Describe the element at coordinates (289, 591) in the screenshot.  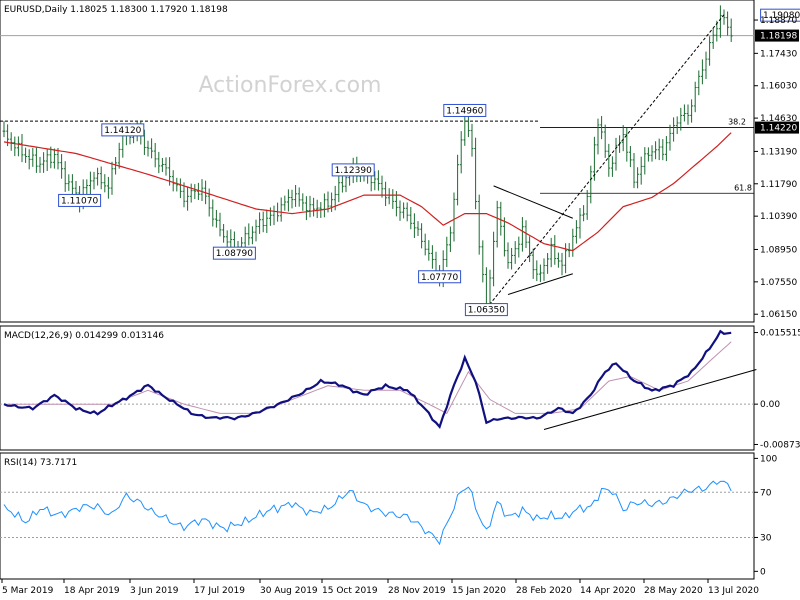
I see `xtick-label: 30 Aug 2019` at that location.